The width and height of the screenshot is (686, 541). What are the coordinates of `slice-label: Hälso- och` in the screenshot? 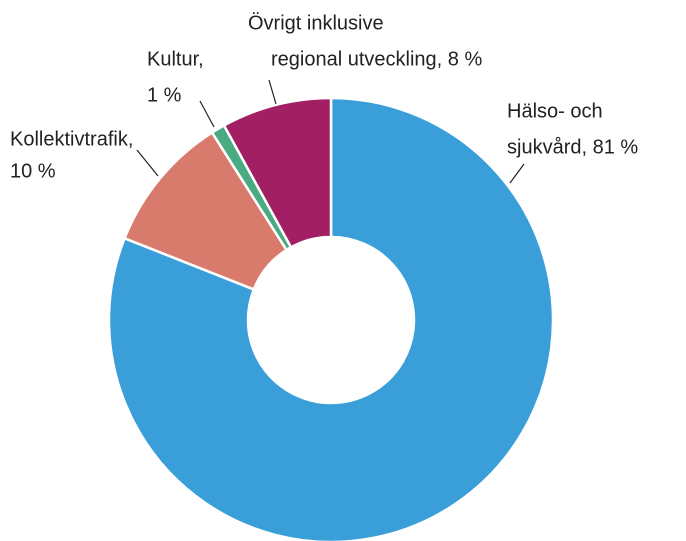 It's located at (555, 111).